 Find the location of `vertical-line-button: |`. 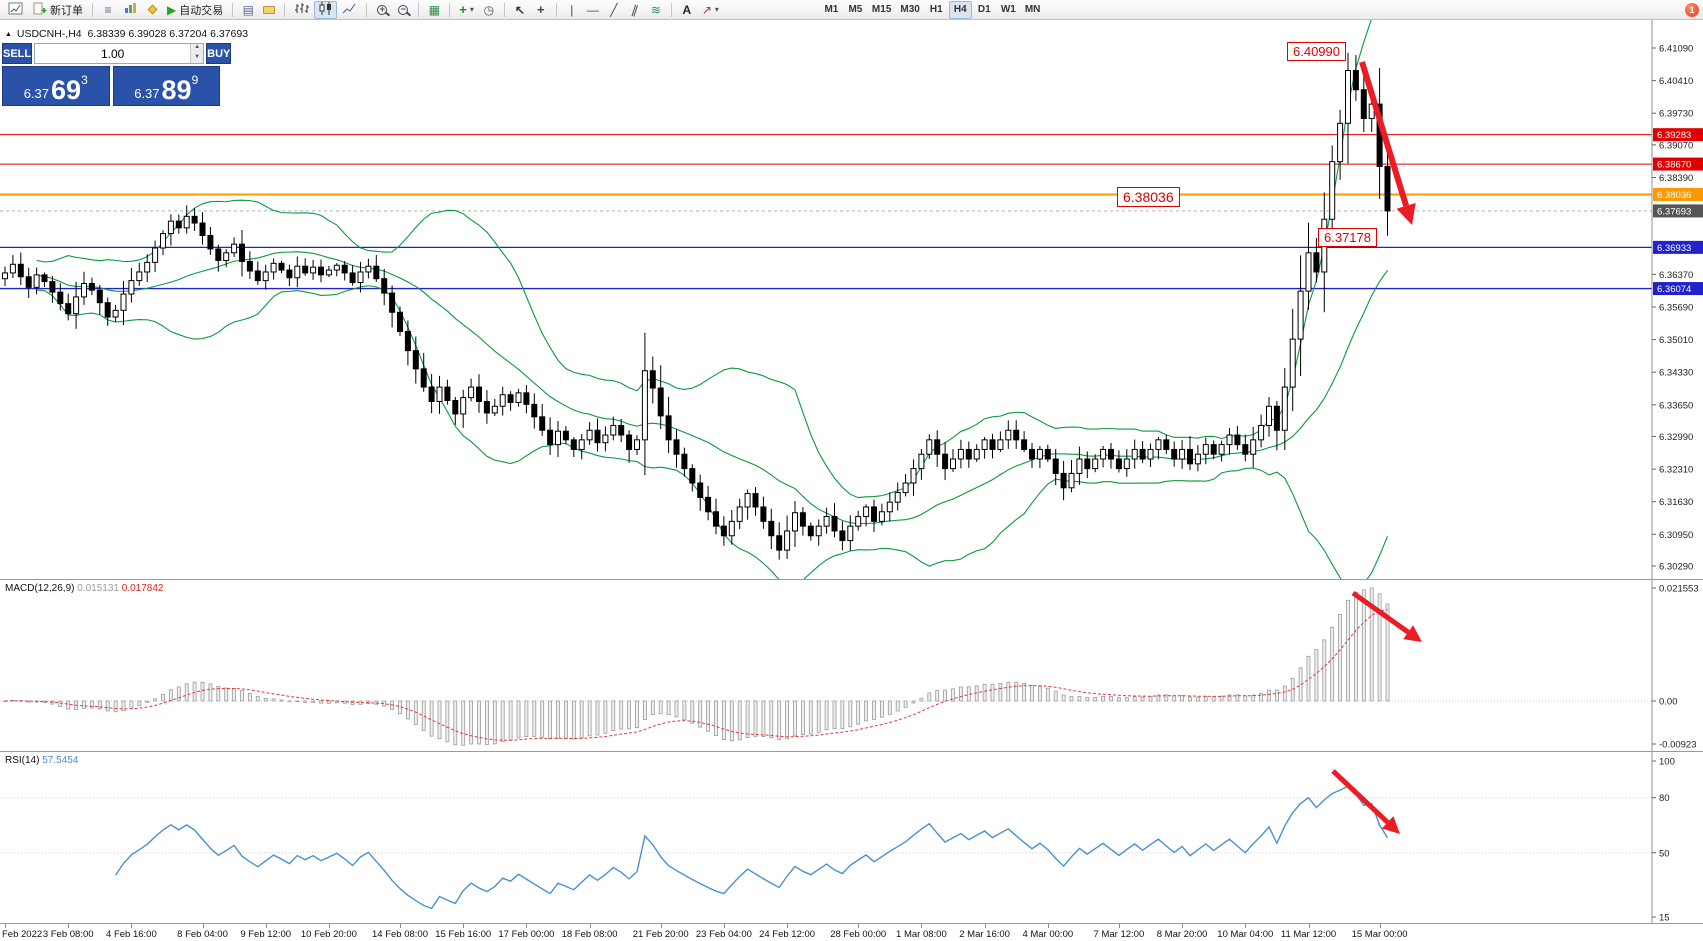

vertical-line-button: | is located at coordinates (572, 10).